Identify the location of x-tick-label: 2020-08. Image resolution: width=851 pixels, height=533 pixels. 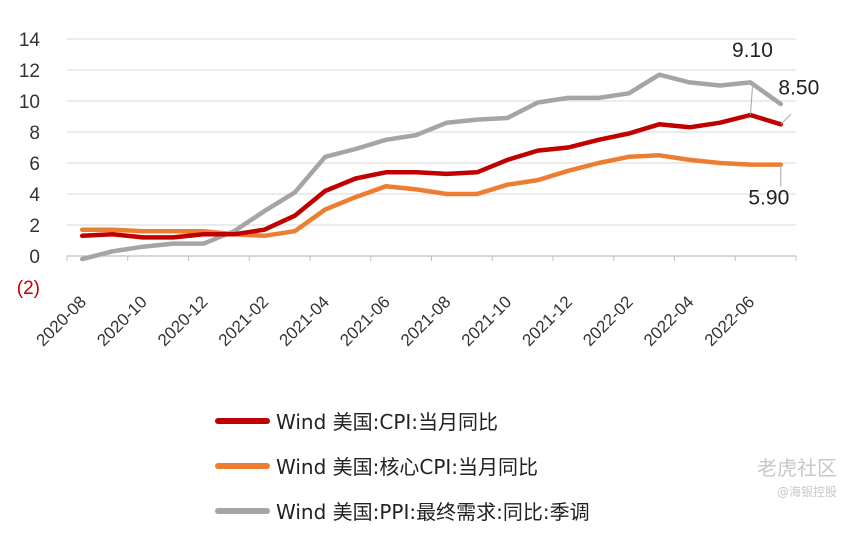
(61, 321).